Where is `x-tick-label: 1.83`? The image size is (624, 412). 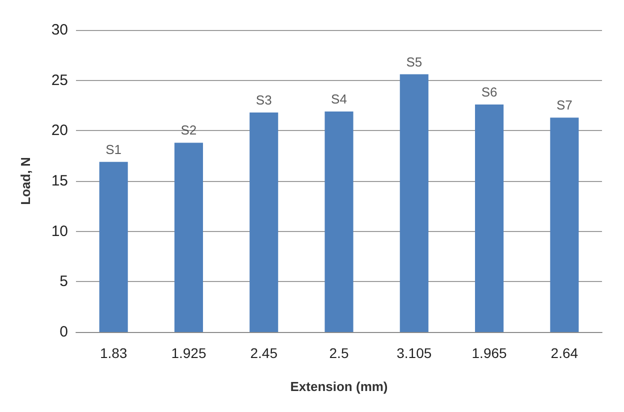
x-tick-label: 1.83 is located at coordinates (114, 353).